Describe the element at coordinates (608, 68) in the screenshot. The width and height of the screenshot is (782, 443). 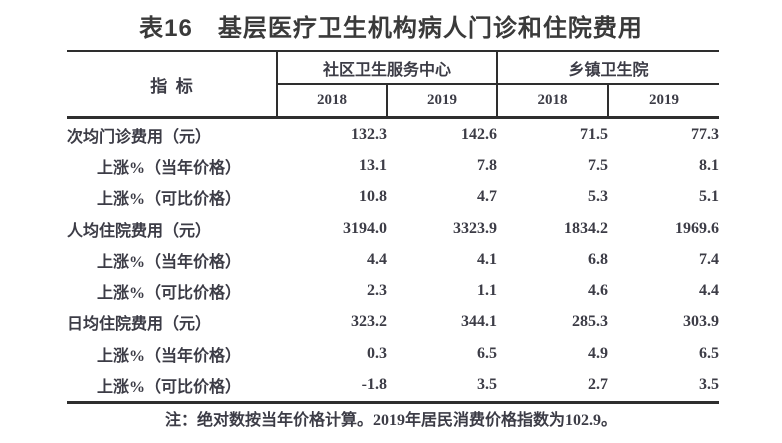
I see `header-group-township-hospital: 乡镇卫生院` at that location.